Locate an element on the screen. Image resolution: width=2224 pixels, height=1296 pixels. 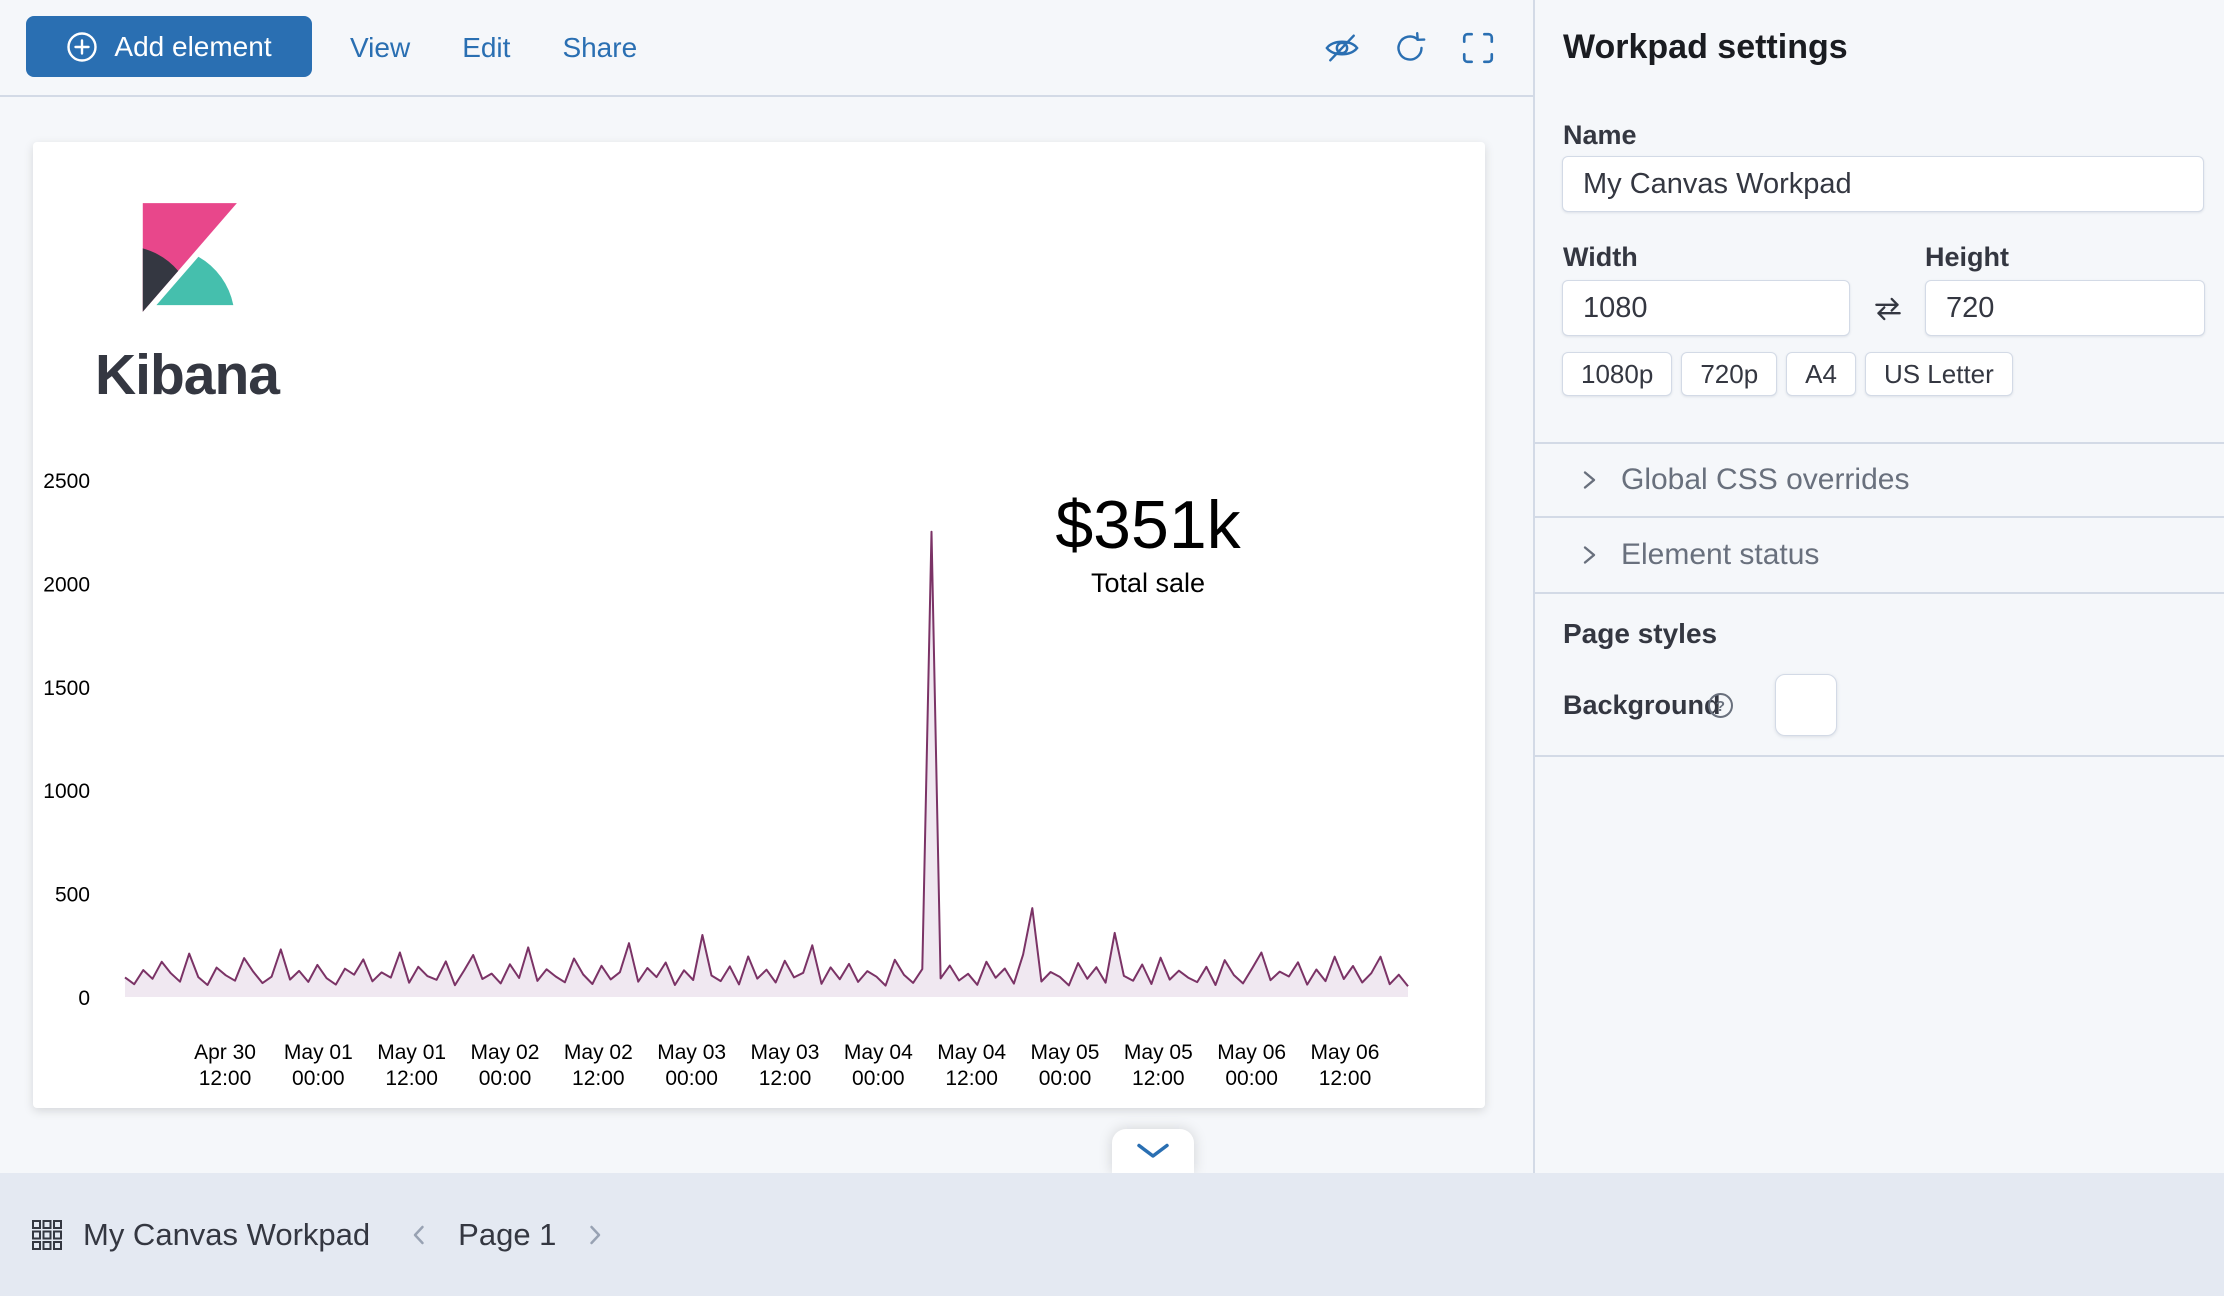
top-toolbar: Add element View Edit Share is located at coordinates (766, 48).